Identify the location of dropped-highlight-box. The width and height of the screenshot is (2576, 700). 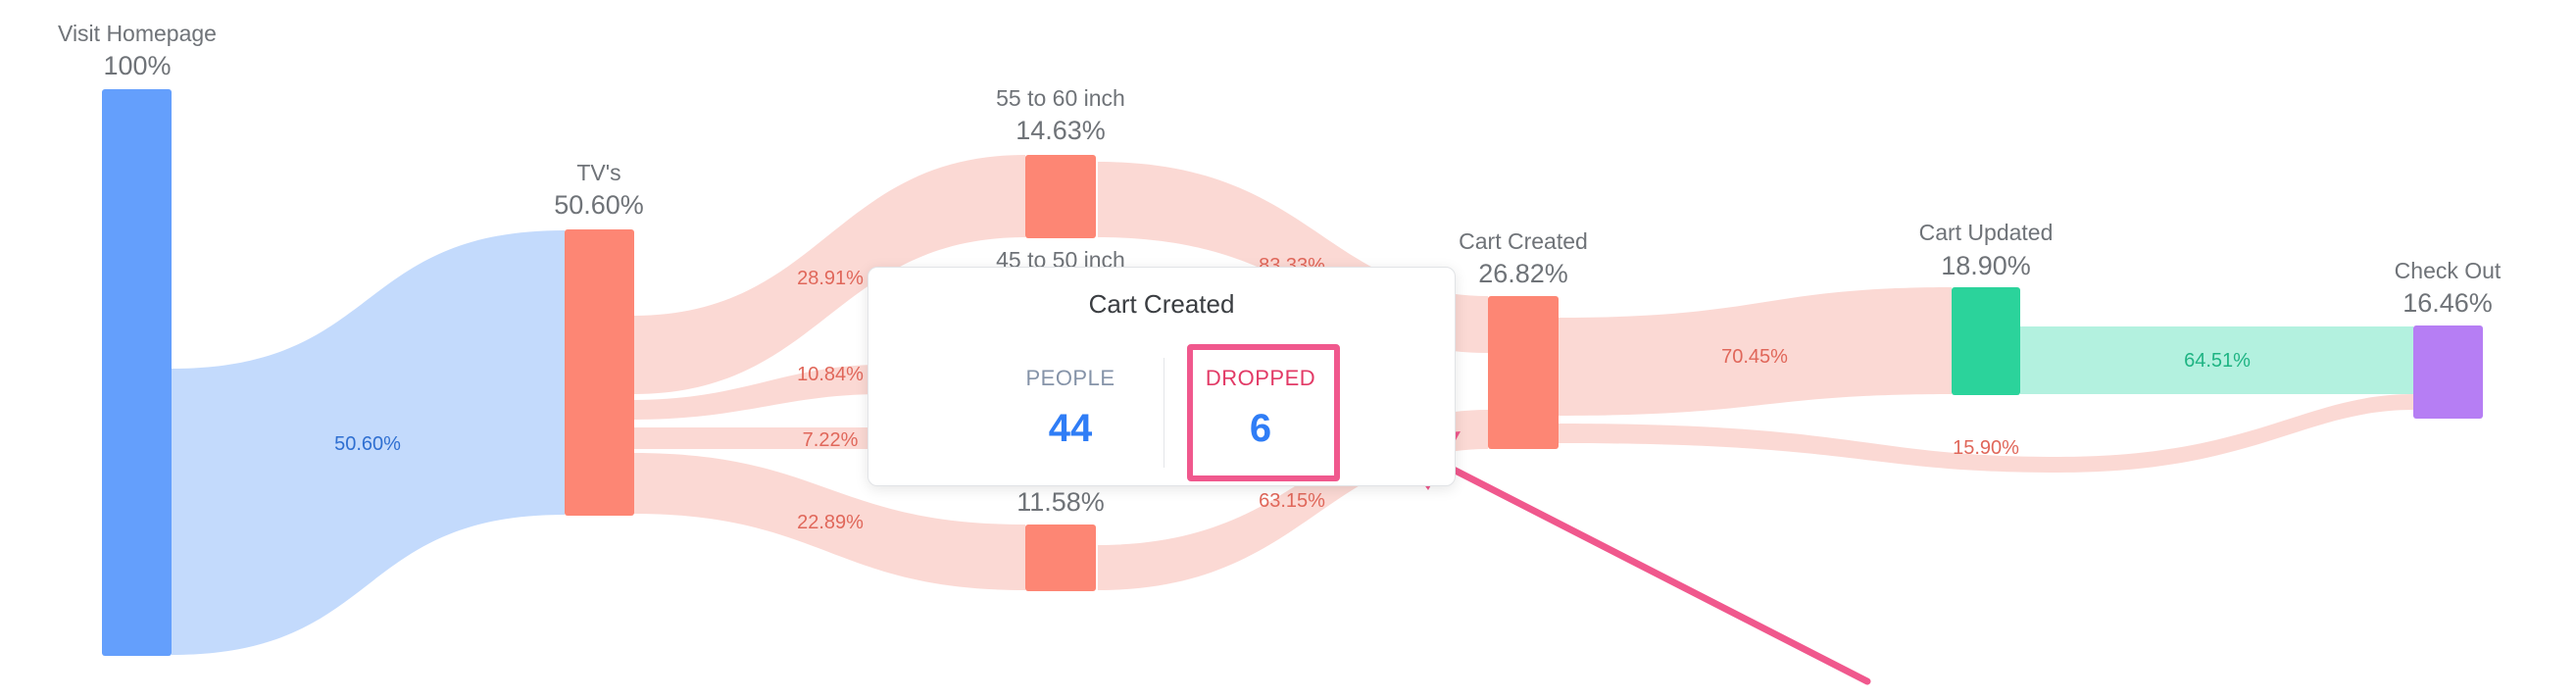
(1263, 412).